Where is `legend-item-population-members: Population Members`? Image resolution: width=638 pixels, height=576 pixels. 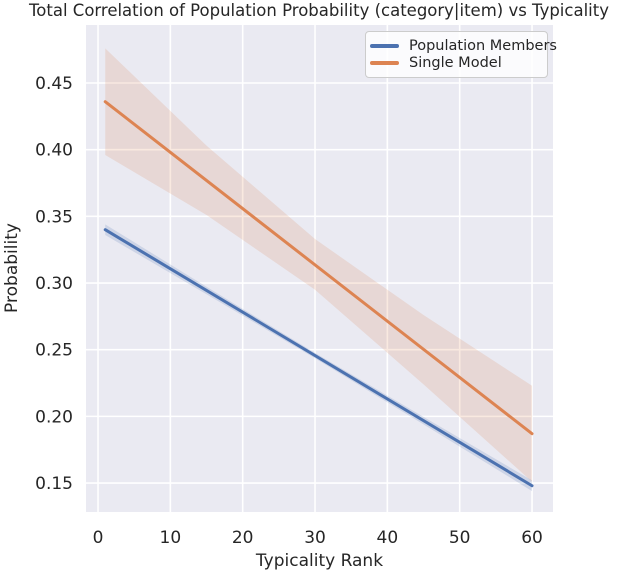 legend-item-population-members: Population Members is located at coordinates (463, 46).